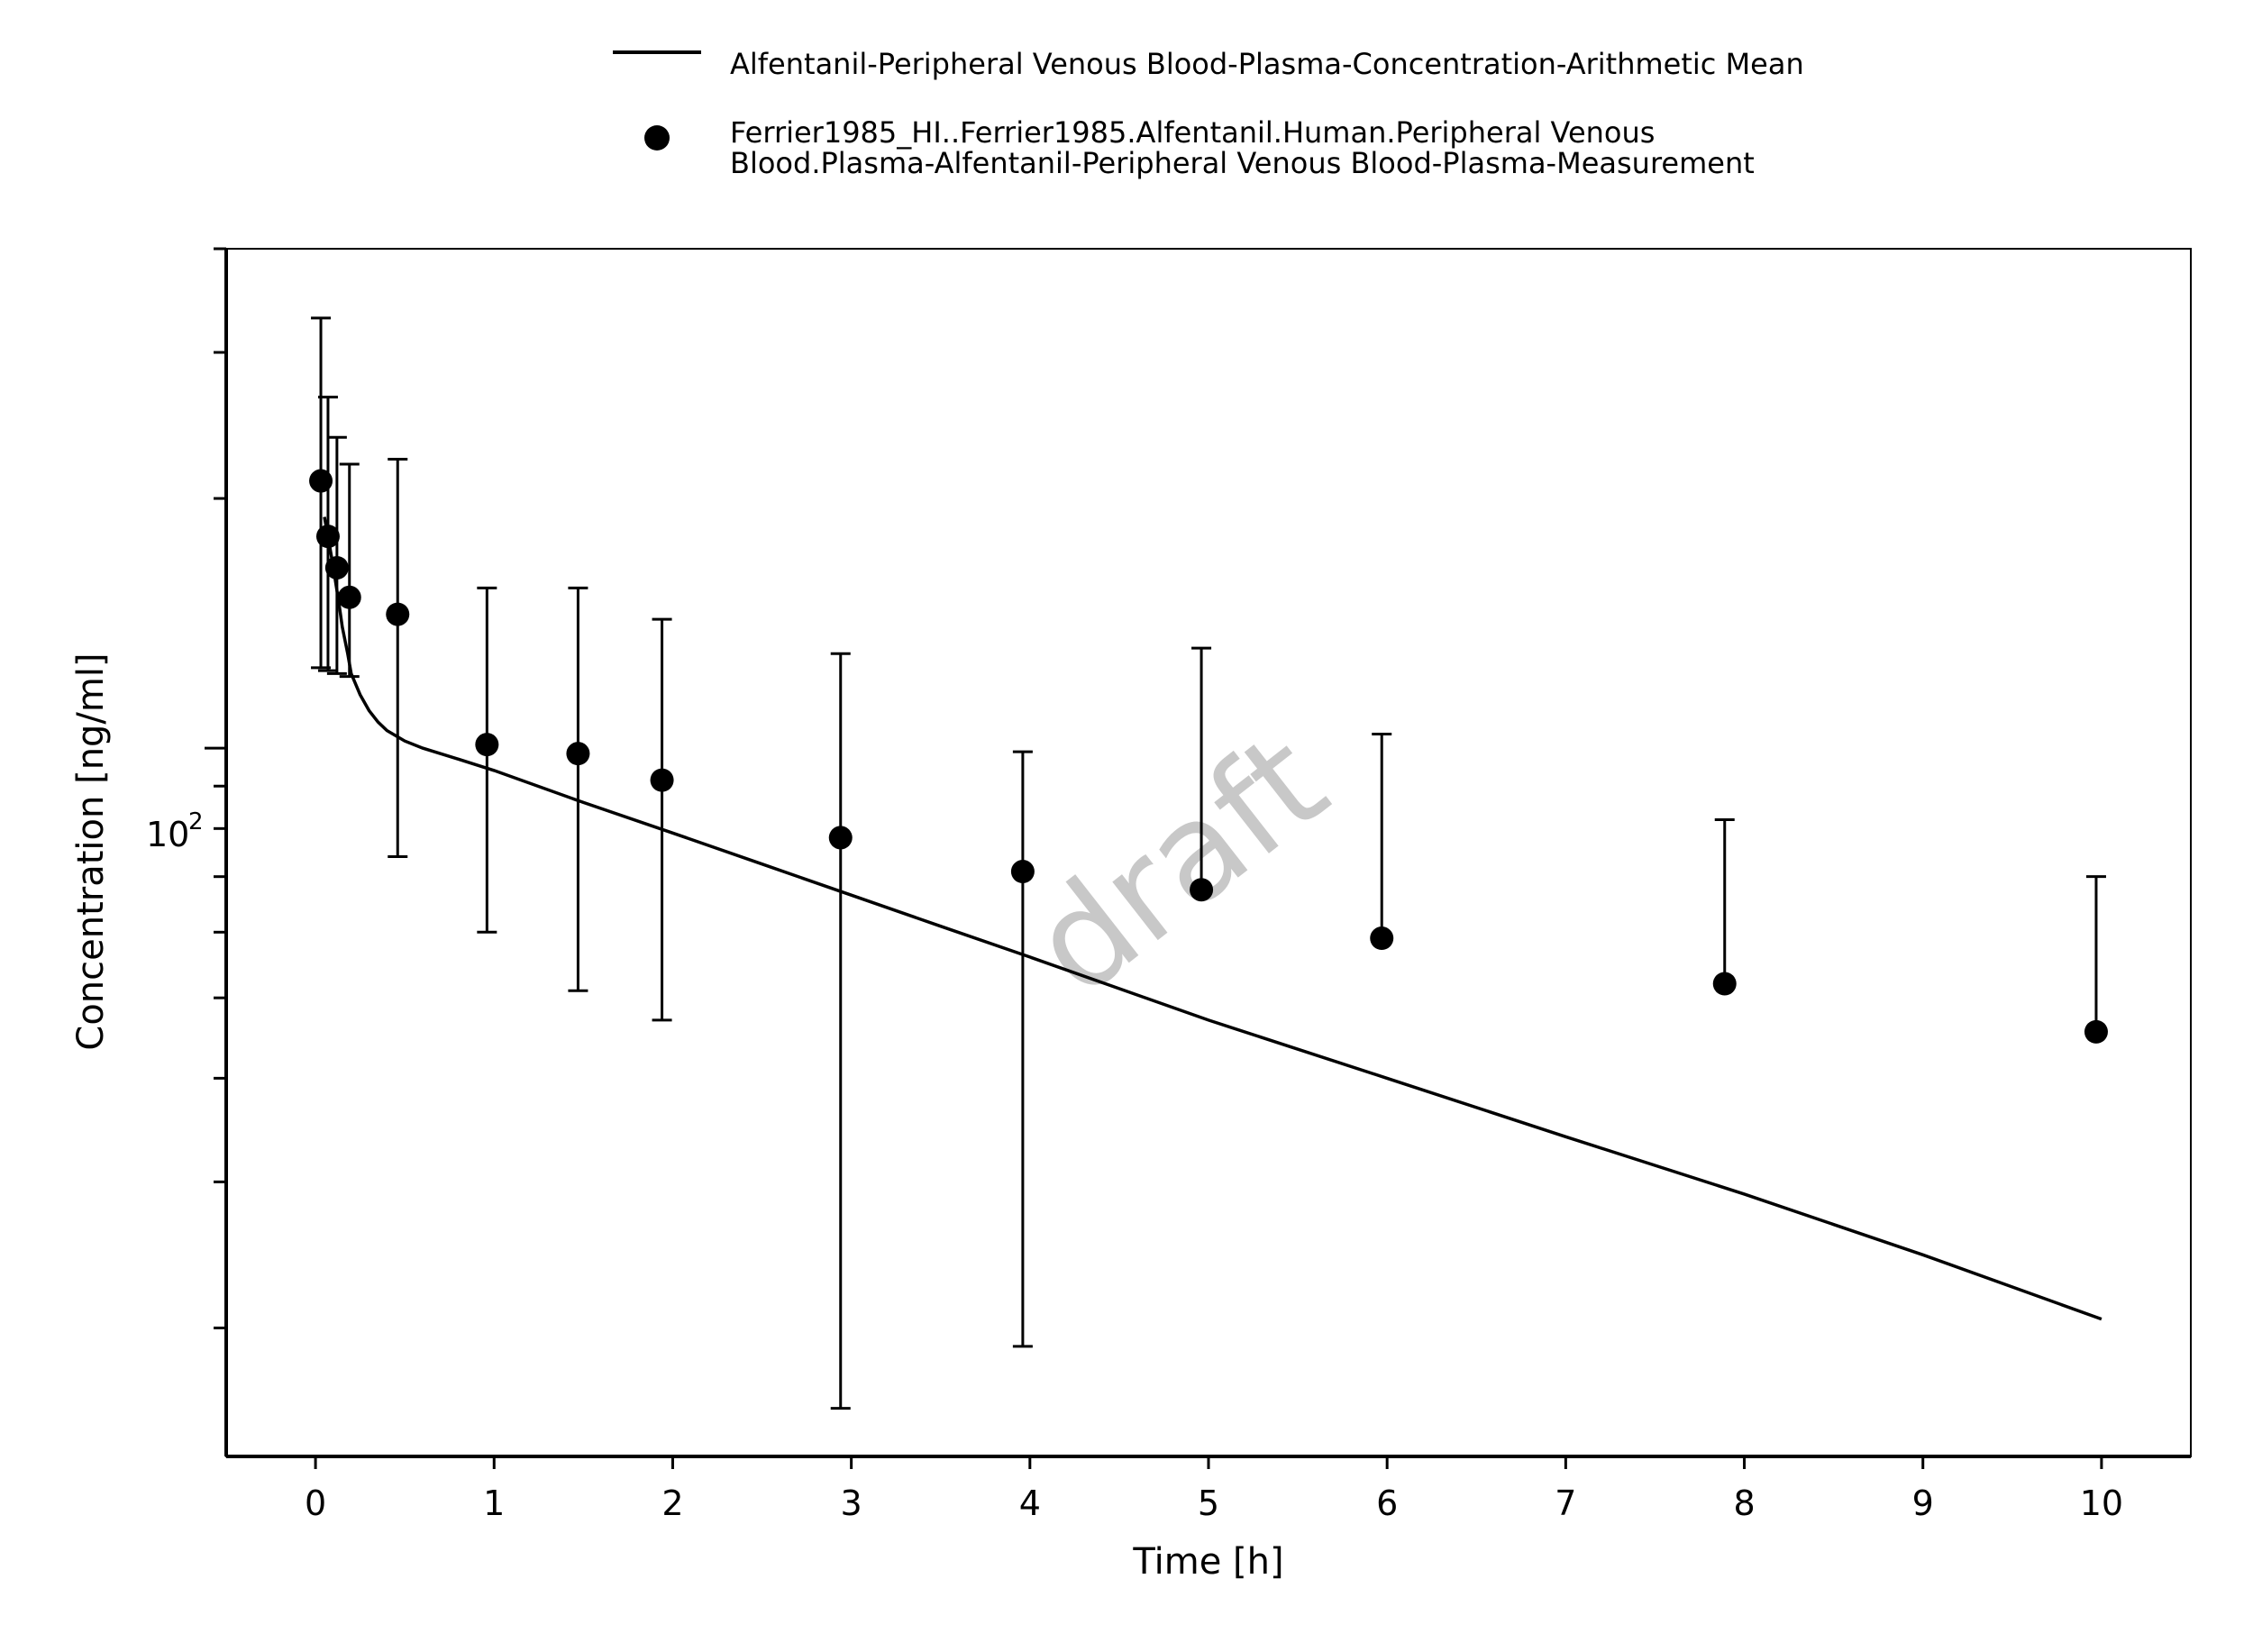  I want to click on y-axis-label: Concentration [ng/ml], so click(91, 851).